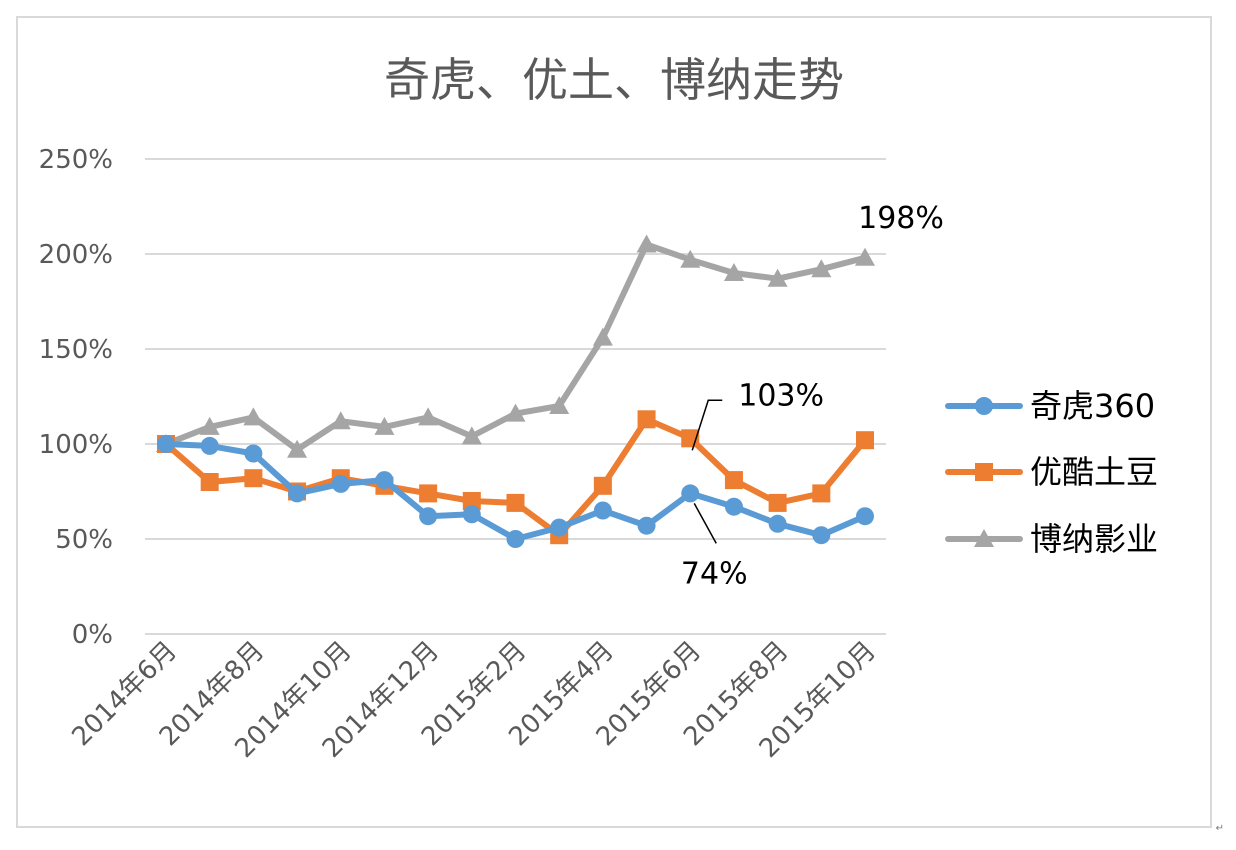  What do you see at coordinates (76, 160) in the screenshot?
I see `y-tick-label: 250%` at bounding box center [76, 160].